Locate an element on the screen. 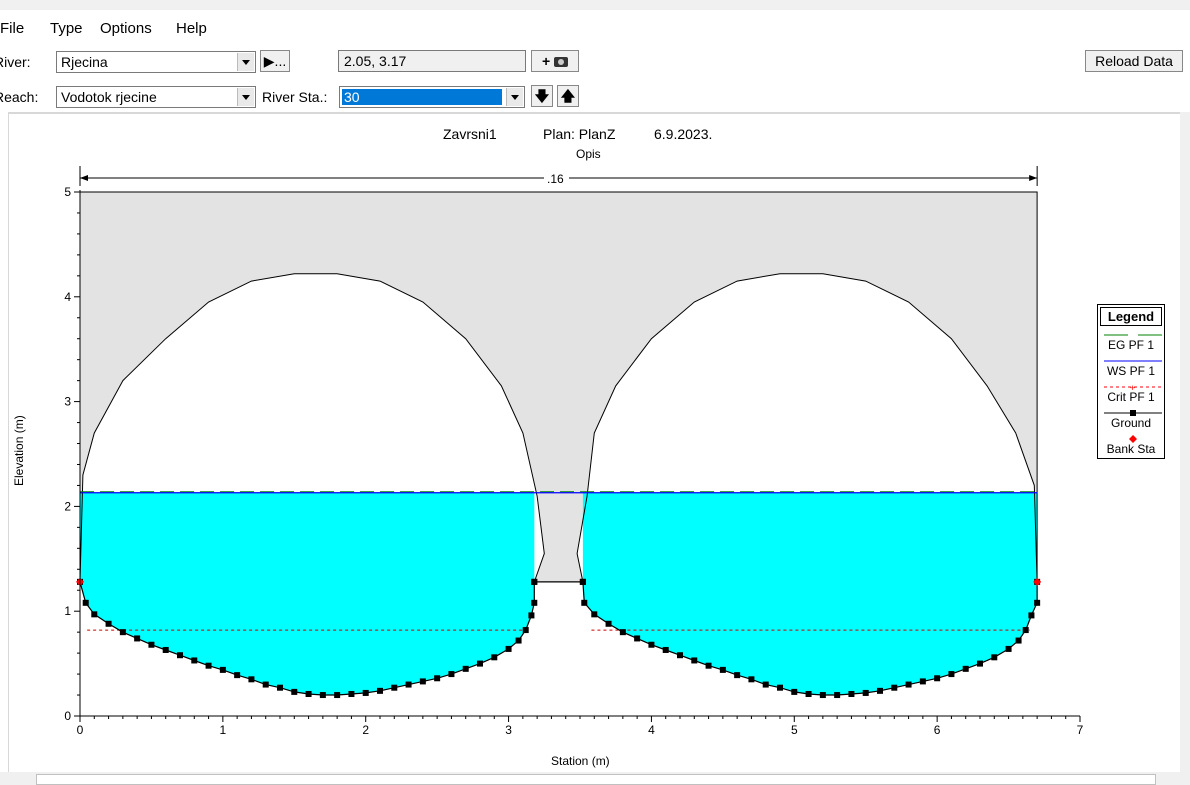 Image resolution: width=1190 pixels, height=785 pixels. plus-icon: + is located at coordinates (546, 61).